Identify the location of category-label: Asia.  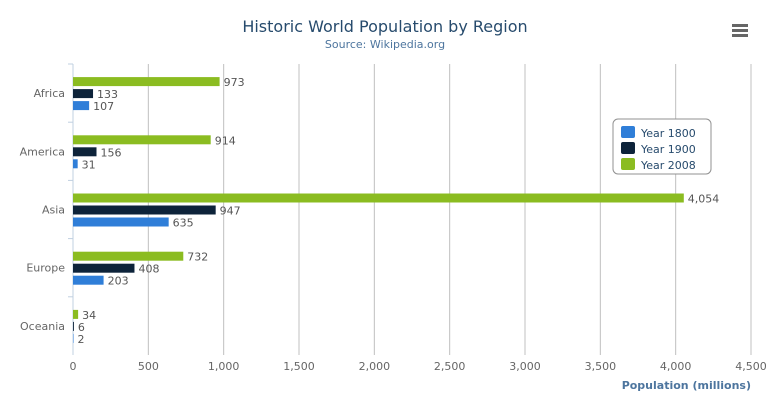
(53, 210).